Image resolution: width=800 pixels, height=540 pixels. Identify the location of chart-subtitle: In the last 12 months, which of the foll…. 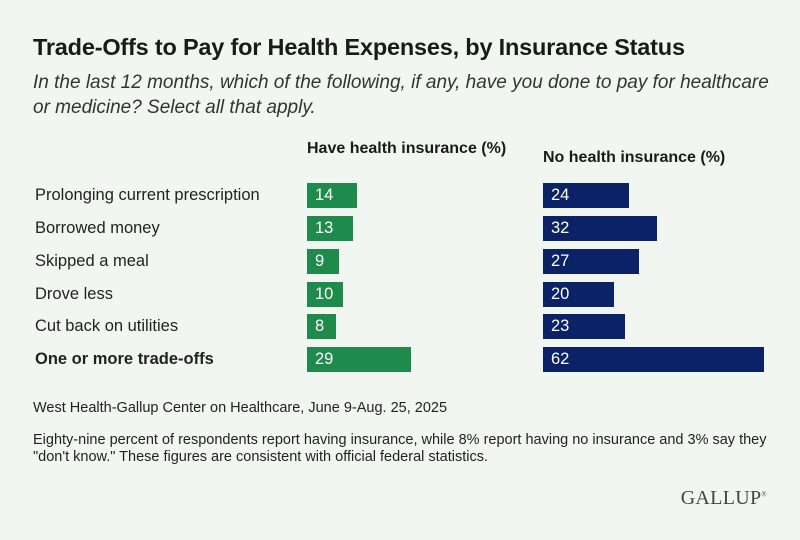
(401, 95).